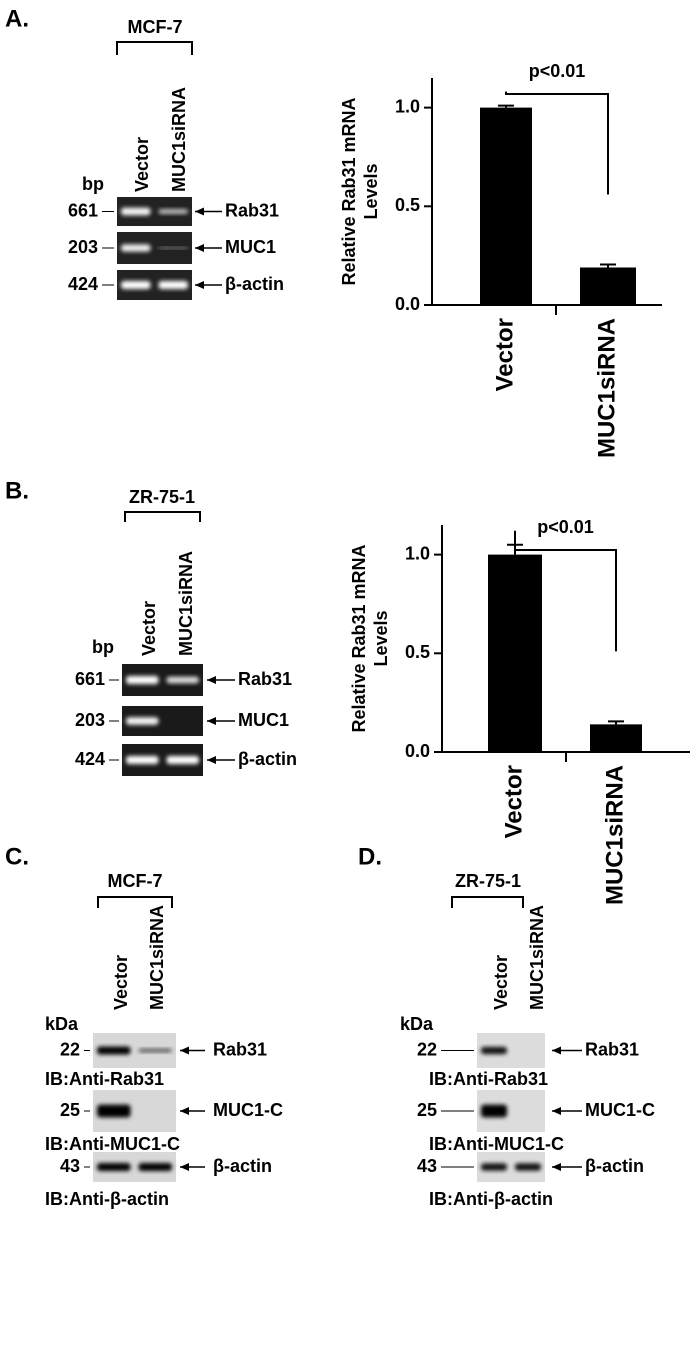 This screenshot has height=1355, width=692. What do you see at coordinates (359, 638) in the screenshot?
I see `y-axis-label: Relative Rab31 mRNA` at bounding box center [359, 638].